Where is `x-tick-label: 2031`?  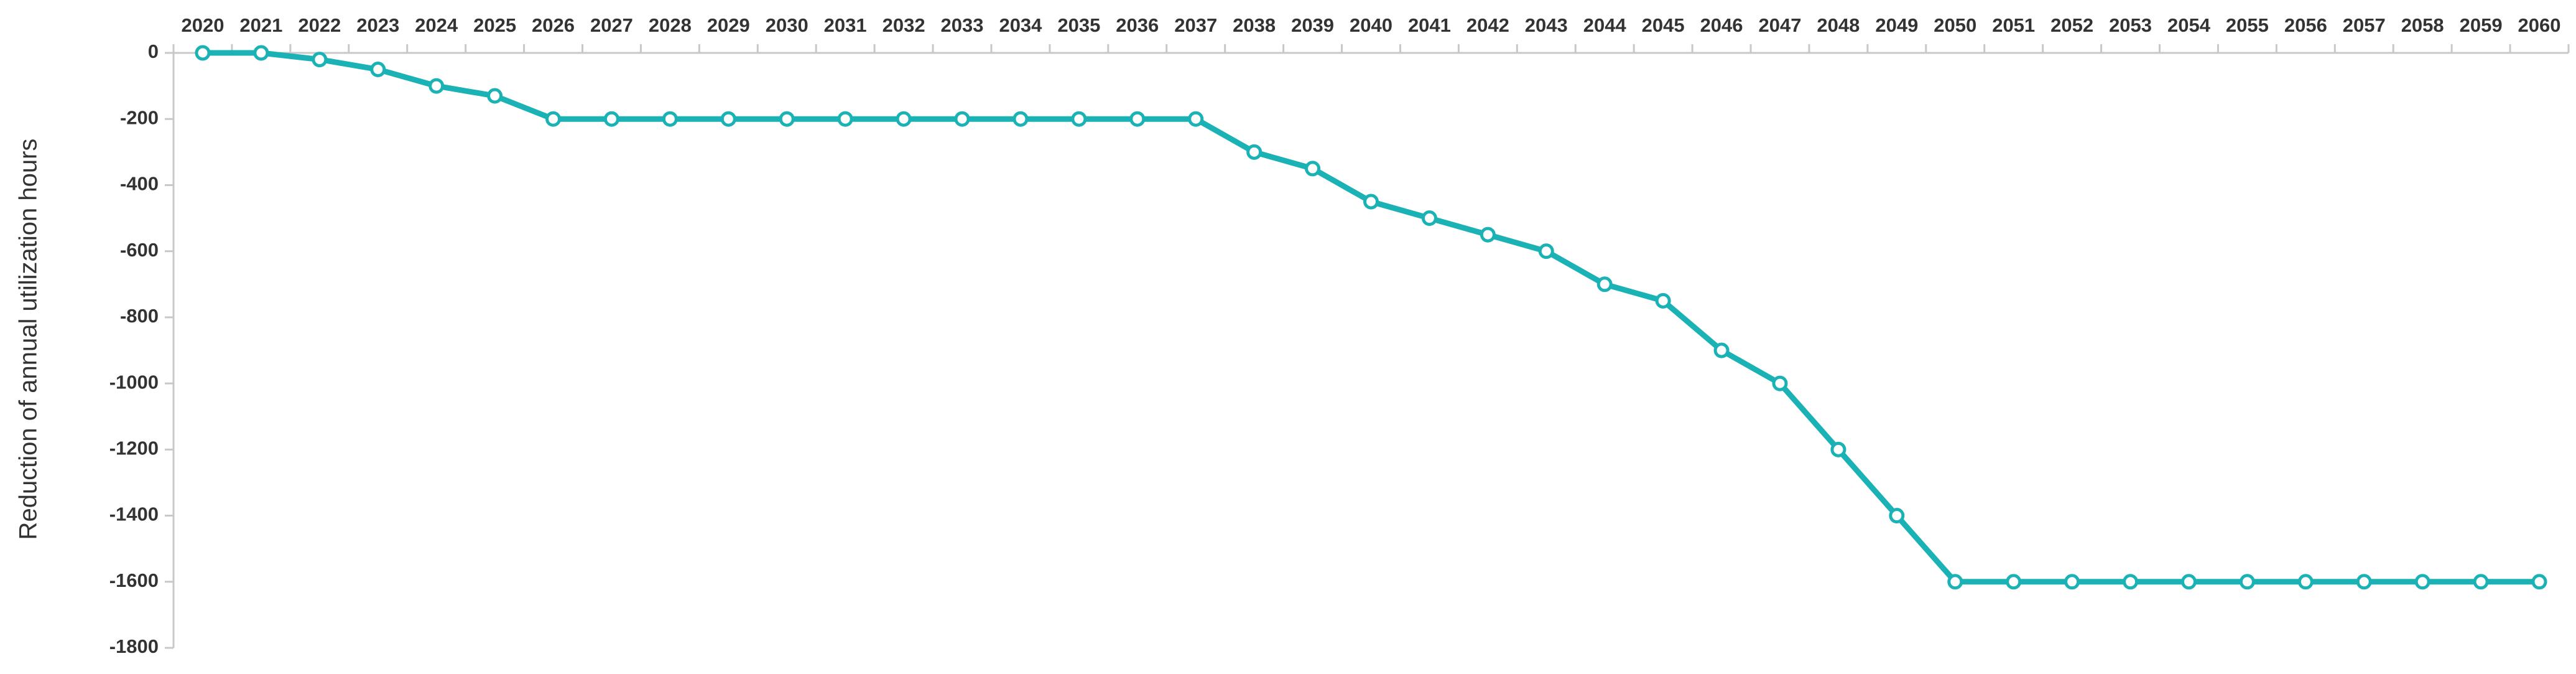 x-tick-label: 2031 is located at coordinates (846, 25).